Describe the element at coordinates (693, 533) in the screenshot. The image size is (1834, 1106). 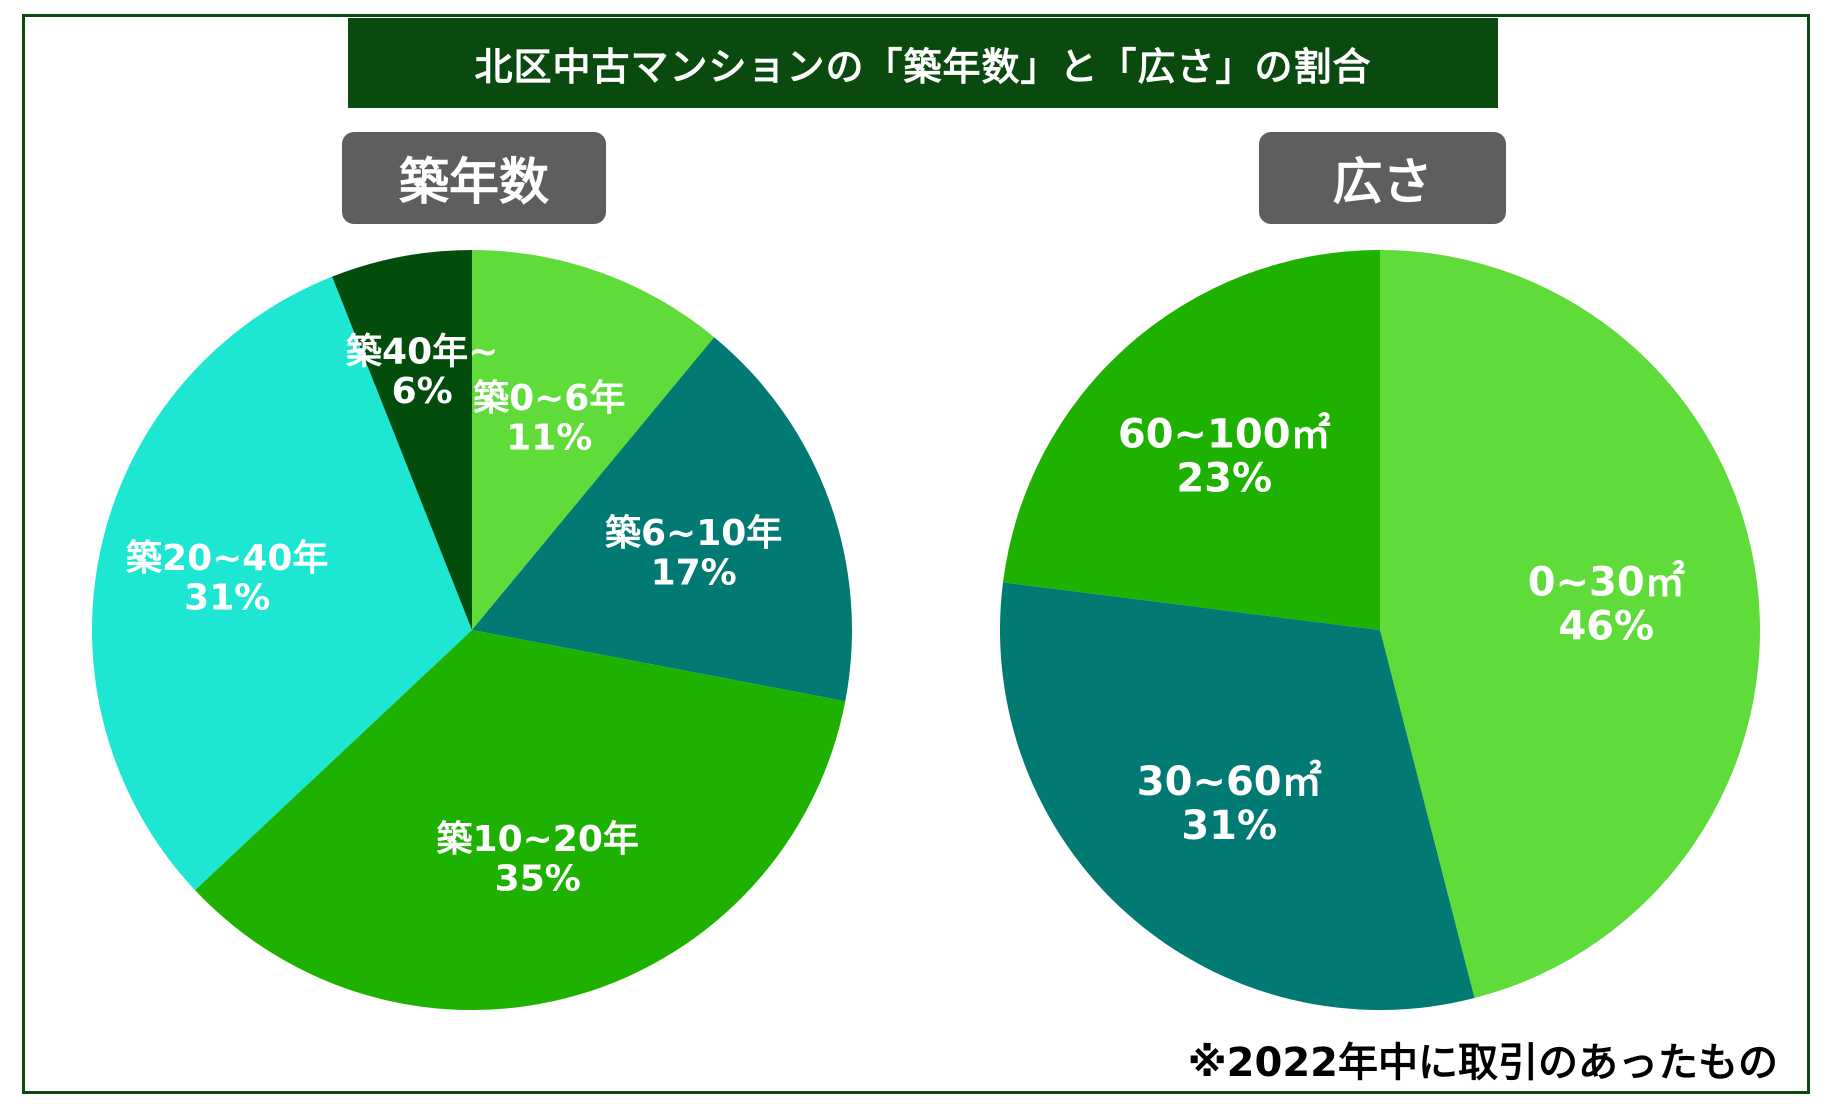
I see `slice-label: 築6~10年` at that location.